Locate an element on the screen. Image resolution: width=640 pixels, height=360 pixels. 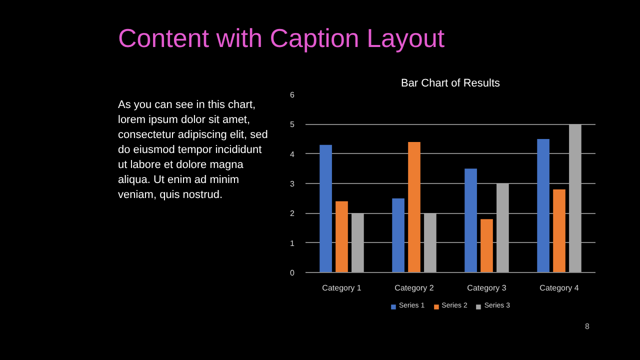
x-tick-label: Category 4 is located at coordinates (560, 288).